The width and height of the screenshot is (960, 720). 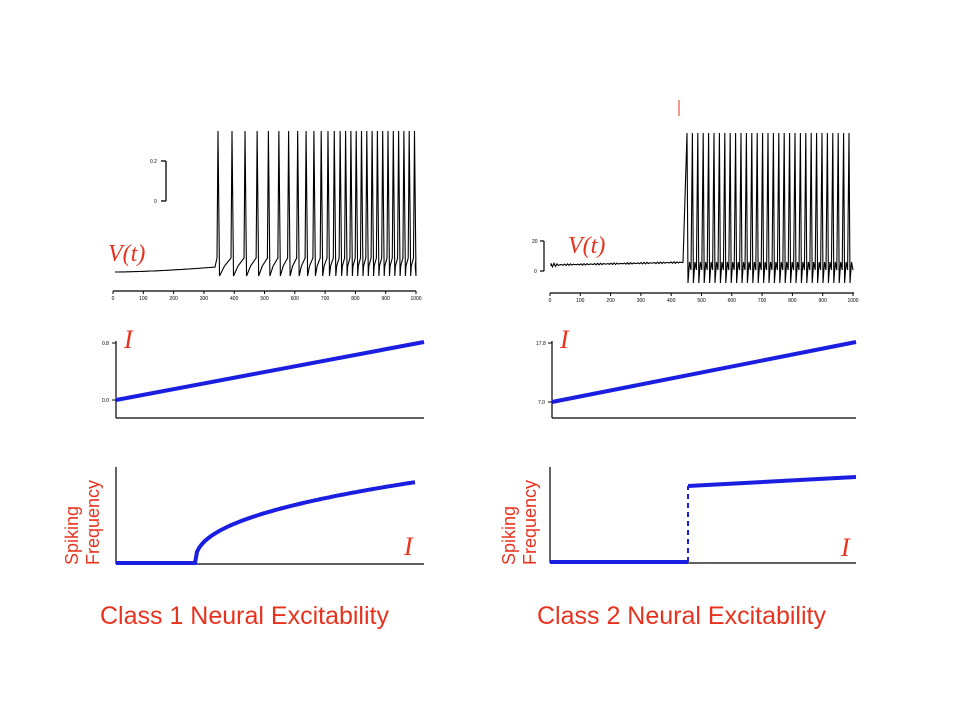 I want to click on class1-current-label: I, so click(x=128, y=339).